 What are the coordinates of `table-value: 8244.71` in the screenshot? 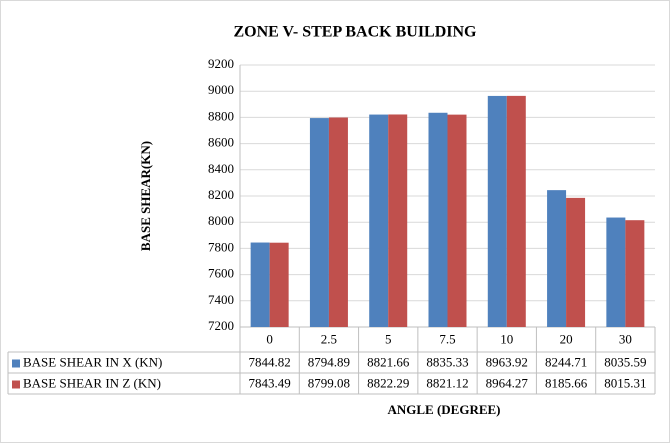 It's located at (566, 361).